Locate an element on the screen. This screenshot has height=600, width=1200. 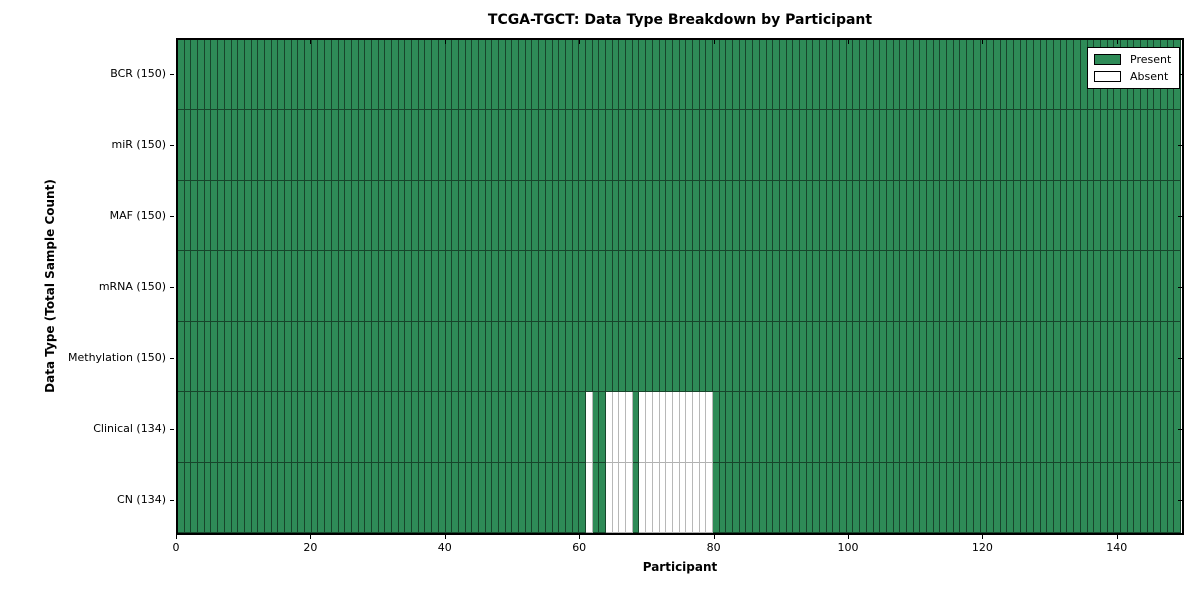
heatmap-row-methylation is located at coordinates (680, 357).